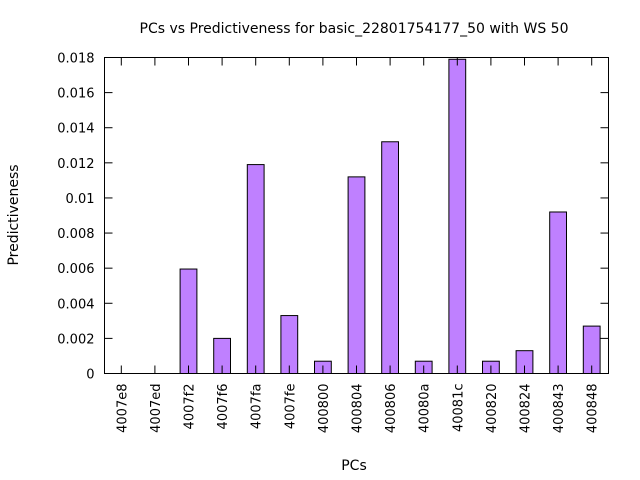 The width and height of the screenshot is (640, 480). What do you see at coordinates (14, 214) in the screenshot?
I see `y-axis-label: Predictiveness` at bounding box center [14, 214].